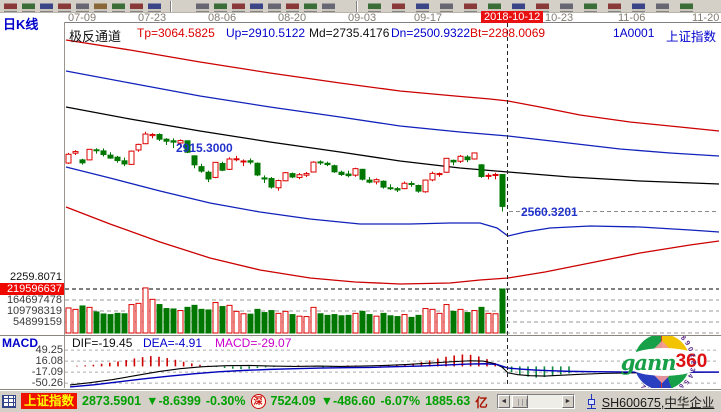  Describe the element at coordinates (535, 401) in the screenshot. I see `horizontal-scrollbar: ◄ ►` at that location.